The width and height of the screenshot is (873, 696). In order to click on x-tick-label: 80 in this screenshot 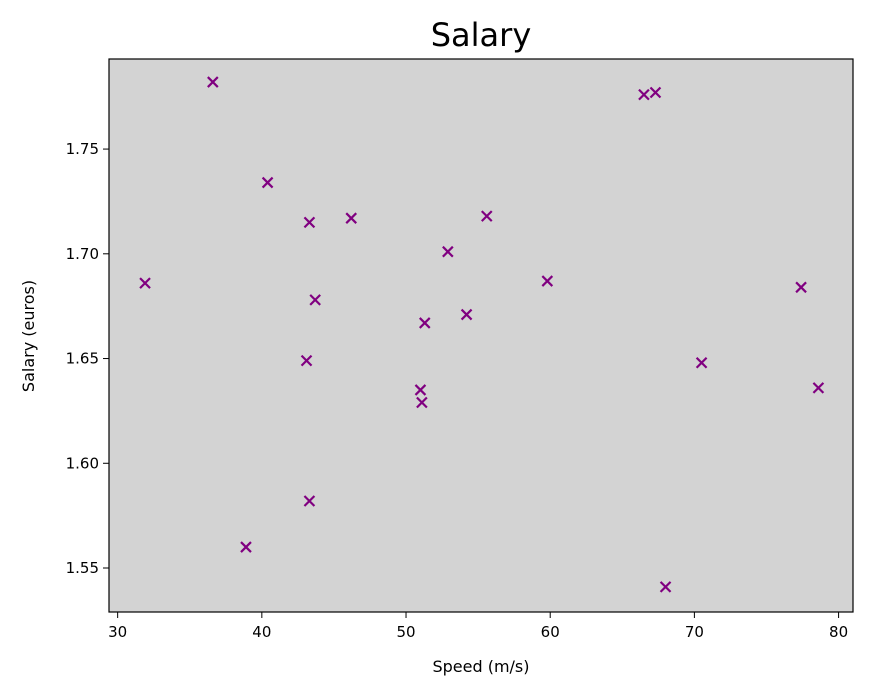, I will do `click(838, 632)`.